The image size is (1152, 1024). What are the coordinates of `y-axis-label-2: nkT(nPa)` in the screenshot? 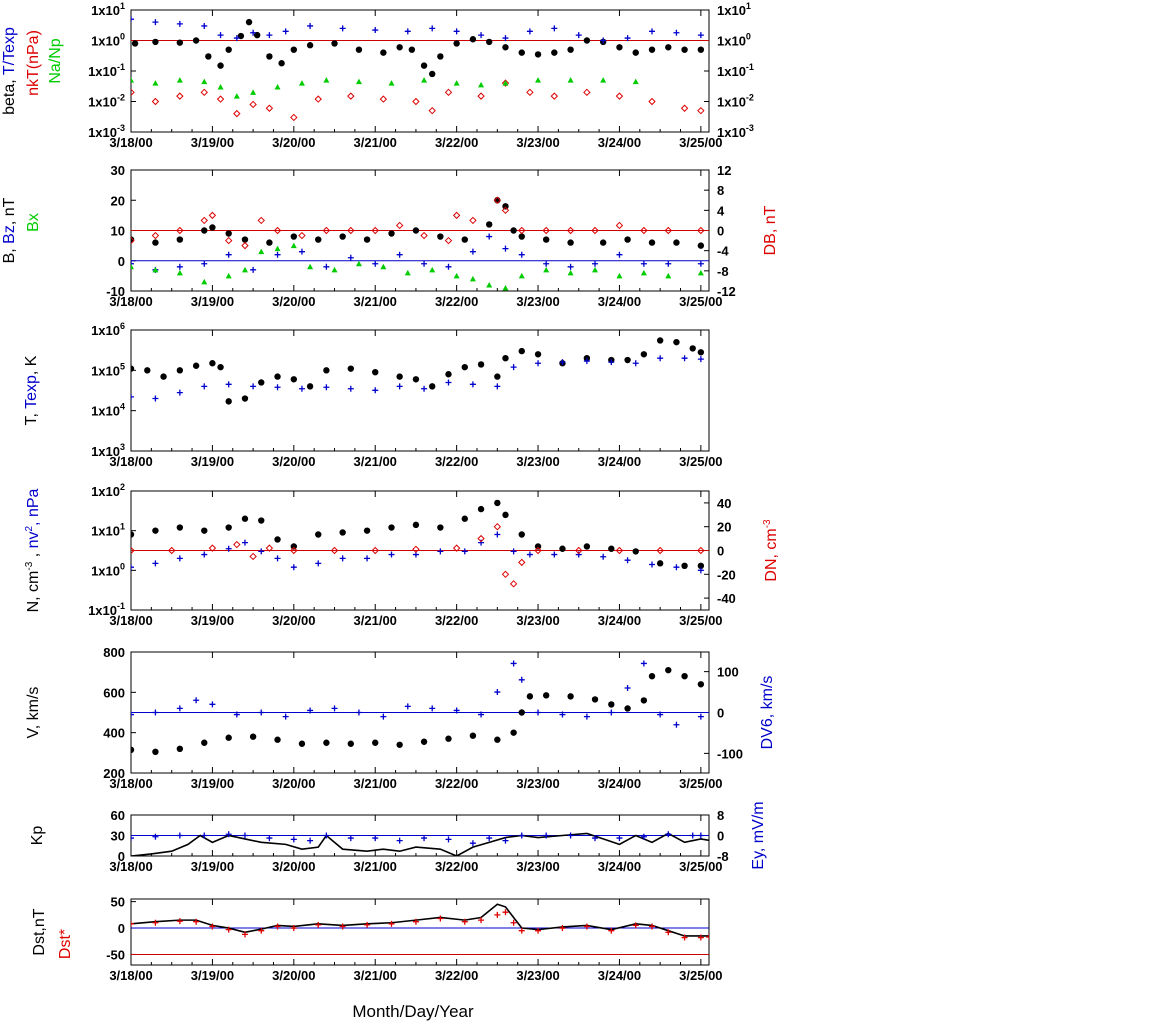 It's located at (33, 63).